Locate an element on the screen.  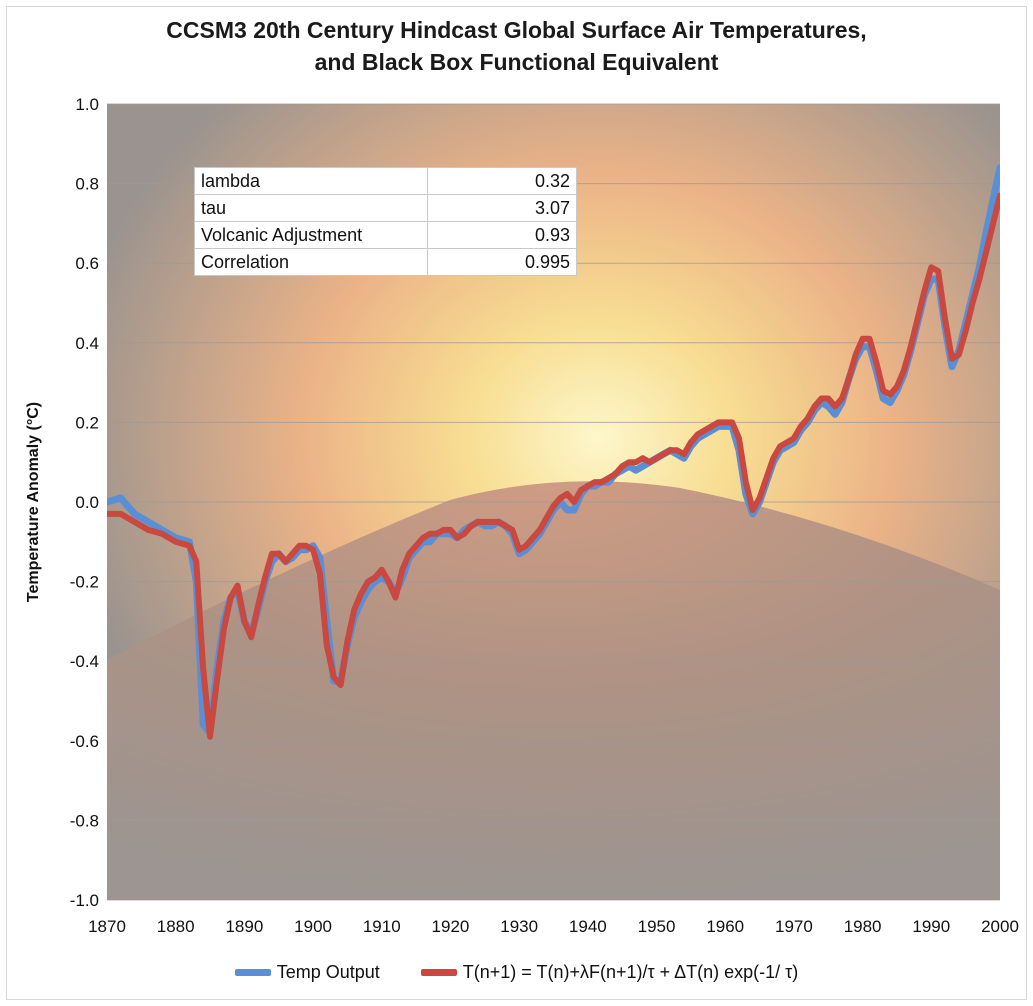
x-tick-label: 2000 is located at coordinates (1000, 926).